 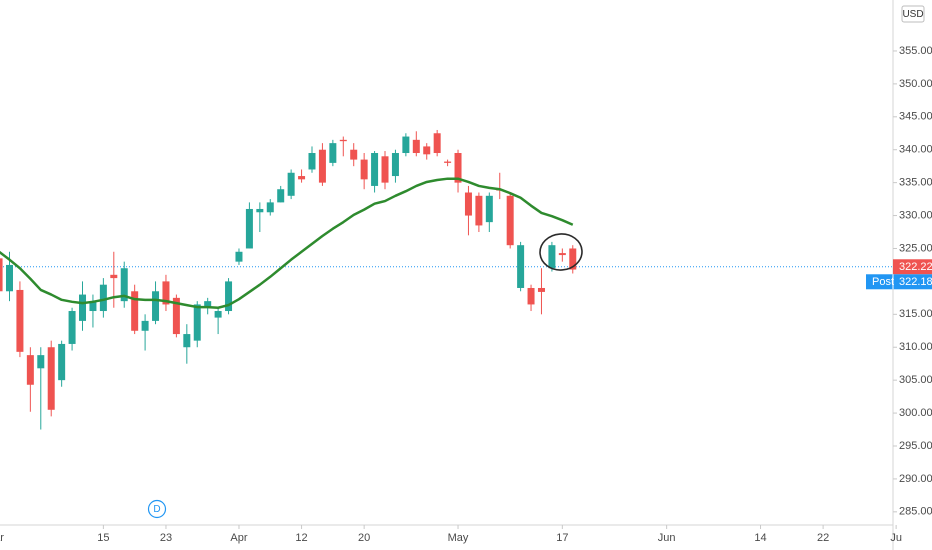 I want to click on x-tick-label: 22, so click(x=823, y=538).